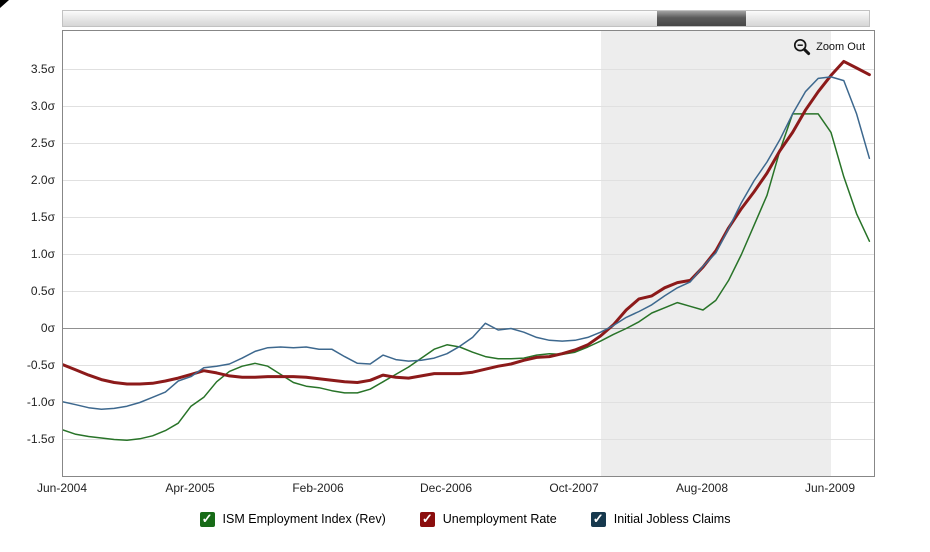 The image size is (930, 552). Describe the element at coordinates (499, 519) in the screenshot. I see `legend-label: Unemployment Rate` at that location.